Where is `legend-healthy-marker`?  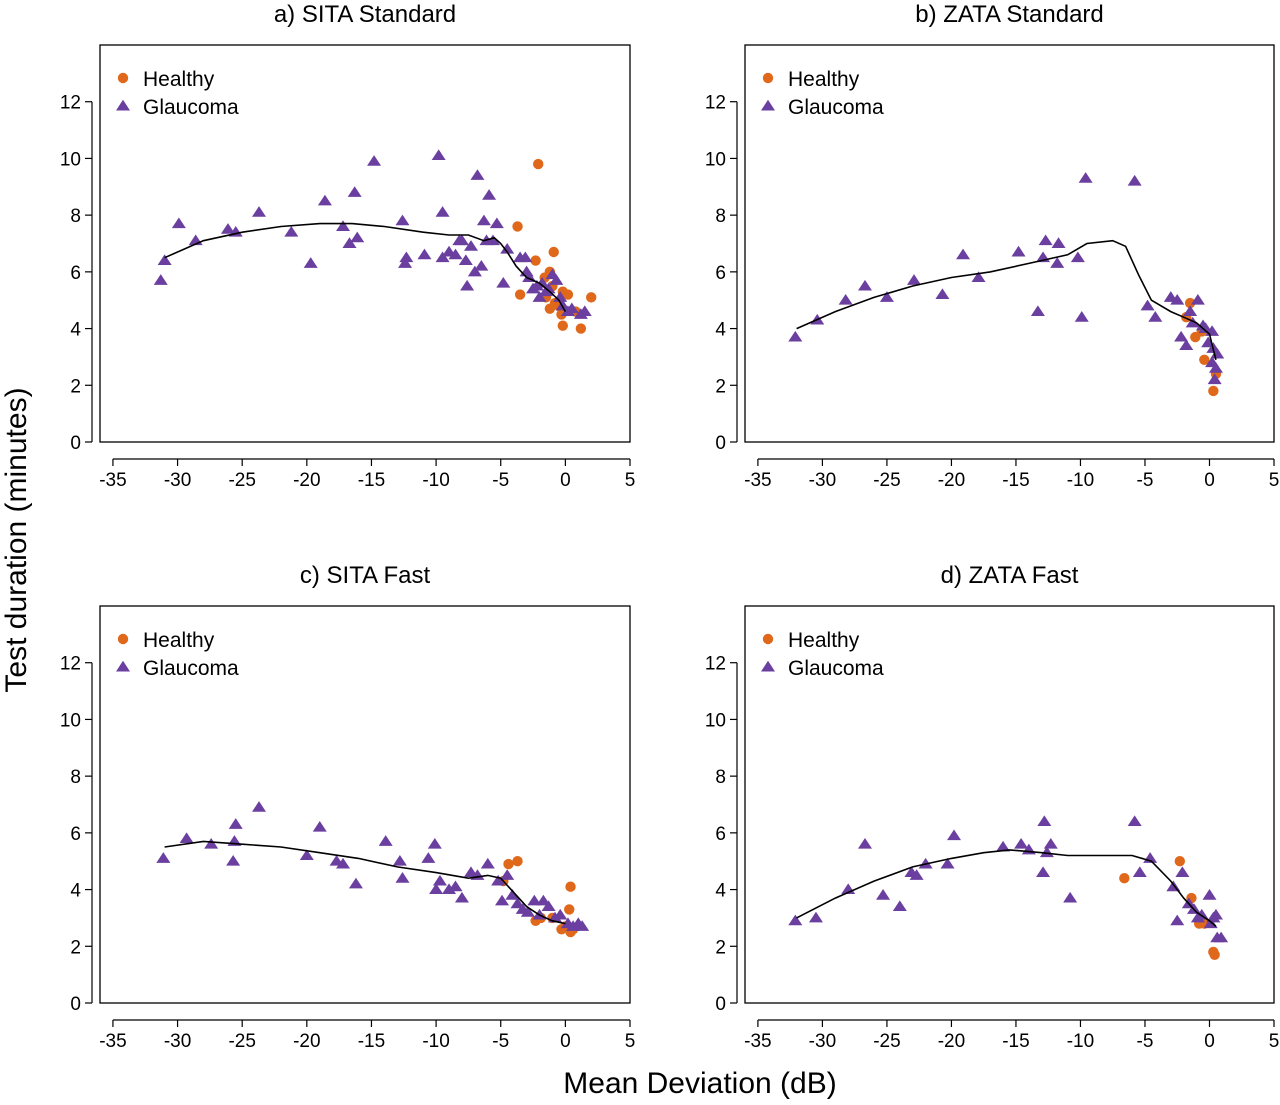
legend-healthy-marker is located at coordinates (768, 639).